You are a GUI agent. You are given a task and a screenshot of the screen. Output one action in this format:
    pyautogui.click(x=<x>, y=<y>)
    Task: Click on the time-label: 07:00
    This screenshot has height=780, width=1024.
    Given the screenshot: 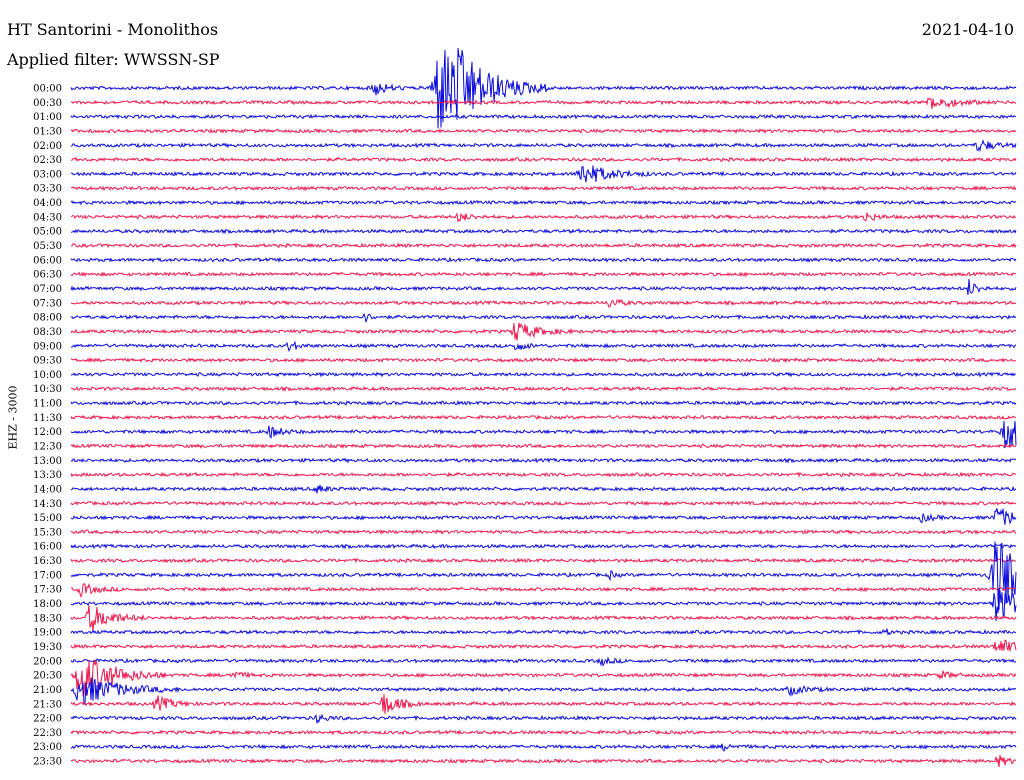 What is the action you would take?
    pyautogui.click(x=47, y=289)
    